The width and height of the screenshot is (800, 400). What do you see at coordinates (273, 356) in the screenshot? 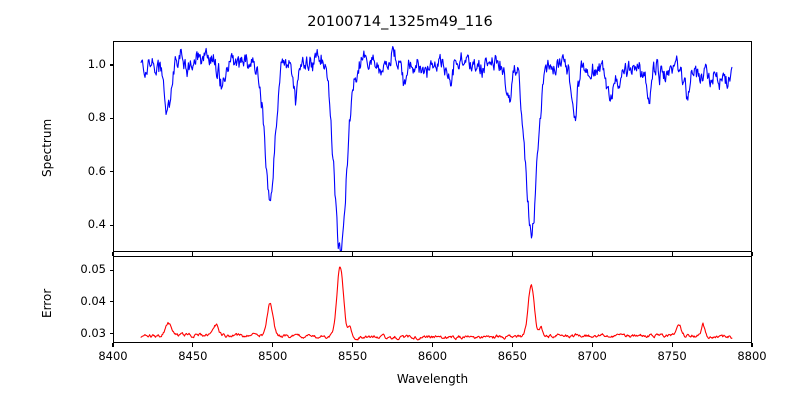
I see `error-x-tick-label: 8500` at bounding box center [273, 356].